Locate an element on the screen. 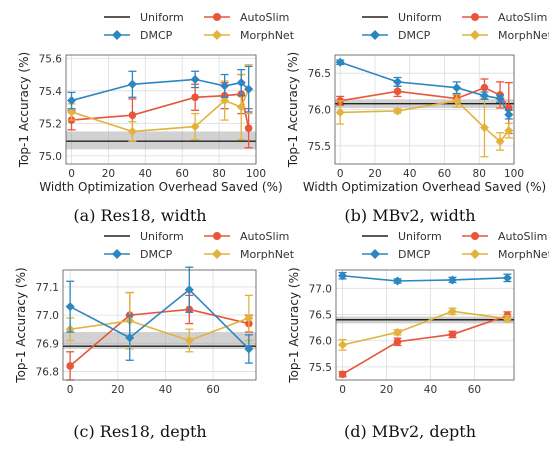  ytick-label-0-3: 75.6 is located at coordinates (51, 59).